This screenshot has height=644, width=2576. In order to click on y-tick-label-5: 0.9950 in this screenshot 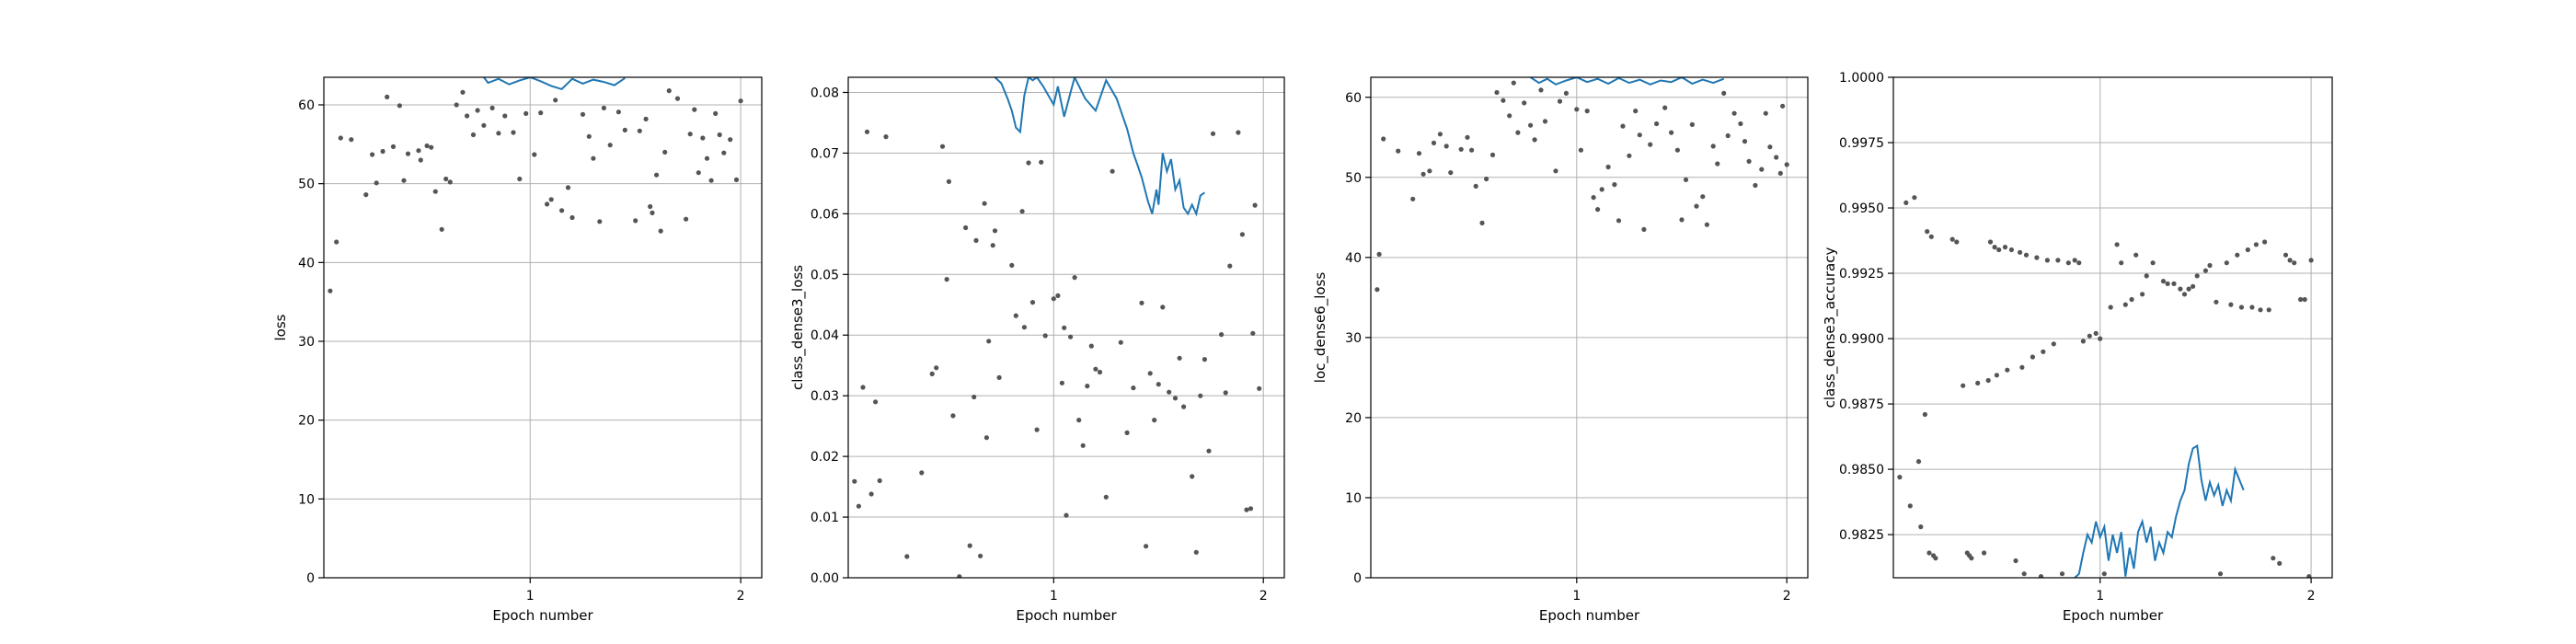, I will do `click(1861, 208)`.